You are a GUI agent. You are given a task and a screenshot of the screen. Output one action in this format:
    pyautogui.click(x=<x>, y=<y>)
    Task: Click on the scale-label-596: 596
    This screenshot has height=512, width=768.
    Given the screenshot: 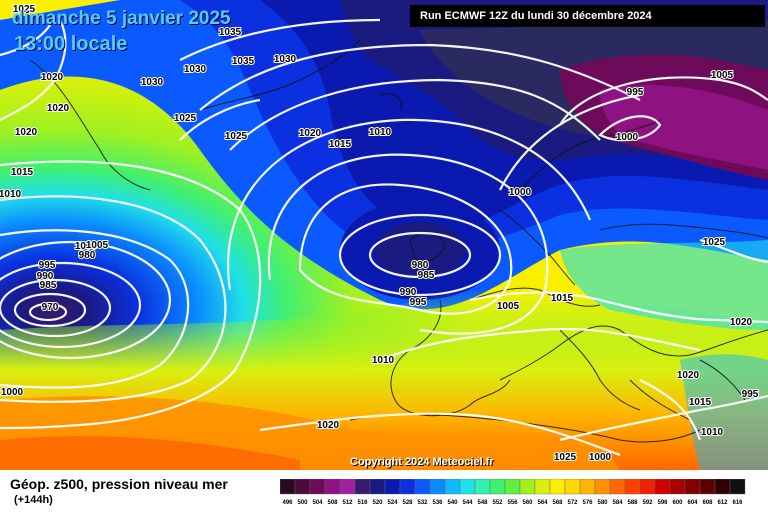 What is the action you would take?
    pyautogui.click(x=662, y=503)
    